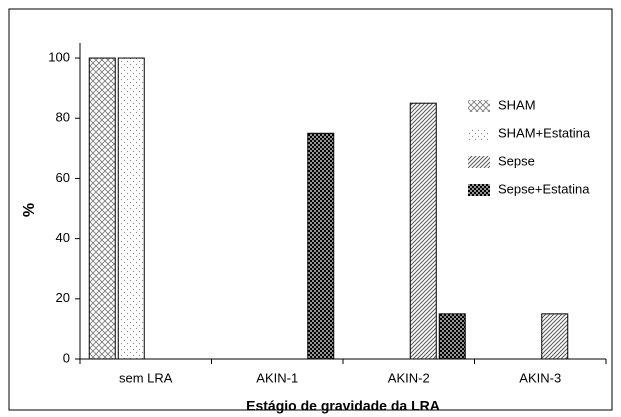  Describe the element at coordinates (63, 297) in the screenshot. I see `y-tick-label: 20` at that location.